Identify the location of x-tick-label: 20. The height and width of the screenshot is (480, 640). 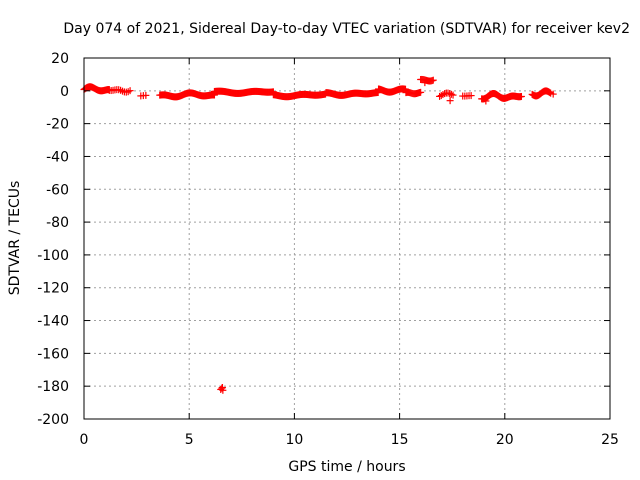
(505, 440).